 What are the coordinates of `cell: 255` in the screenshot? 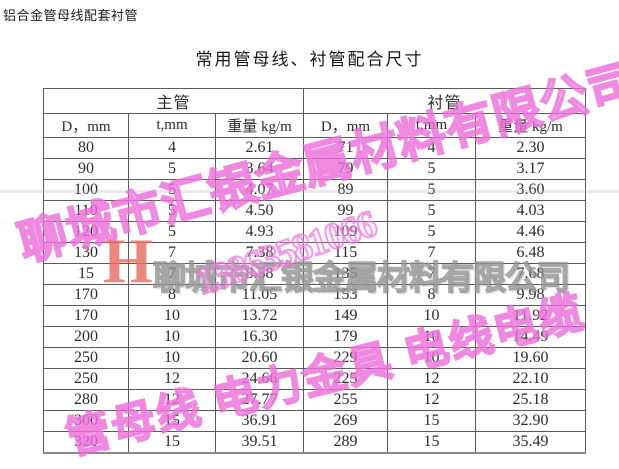 It's located at (345, 400).